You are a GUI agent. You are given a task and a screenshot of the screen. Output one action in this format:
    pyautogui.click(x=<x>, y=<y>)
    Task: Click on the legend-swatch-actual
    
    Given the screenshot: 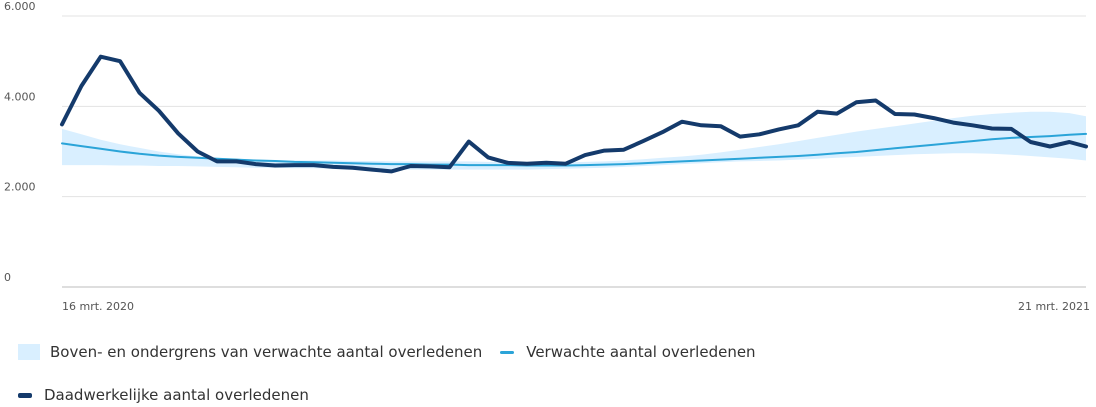 What is the action you would take?
    pyautogui.click(x=25, y=395)
    